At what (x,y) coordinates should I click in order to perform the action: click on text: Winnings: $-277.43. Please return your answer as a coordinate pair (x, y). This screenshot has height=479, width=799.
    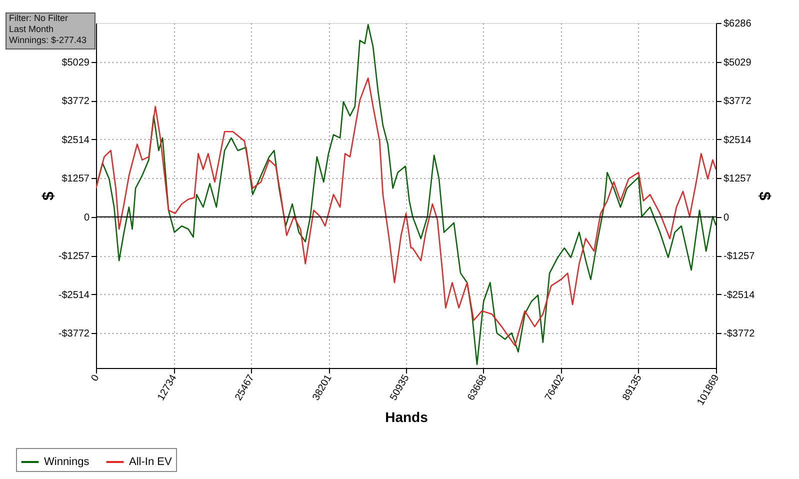
    Looking at the image, I should click on (48, 40).